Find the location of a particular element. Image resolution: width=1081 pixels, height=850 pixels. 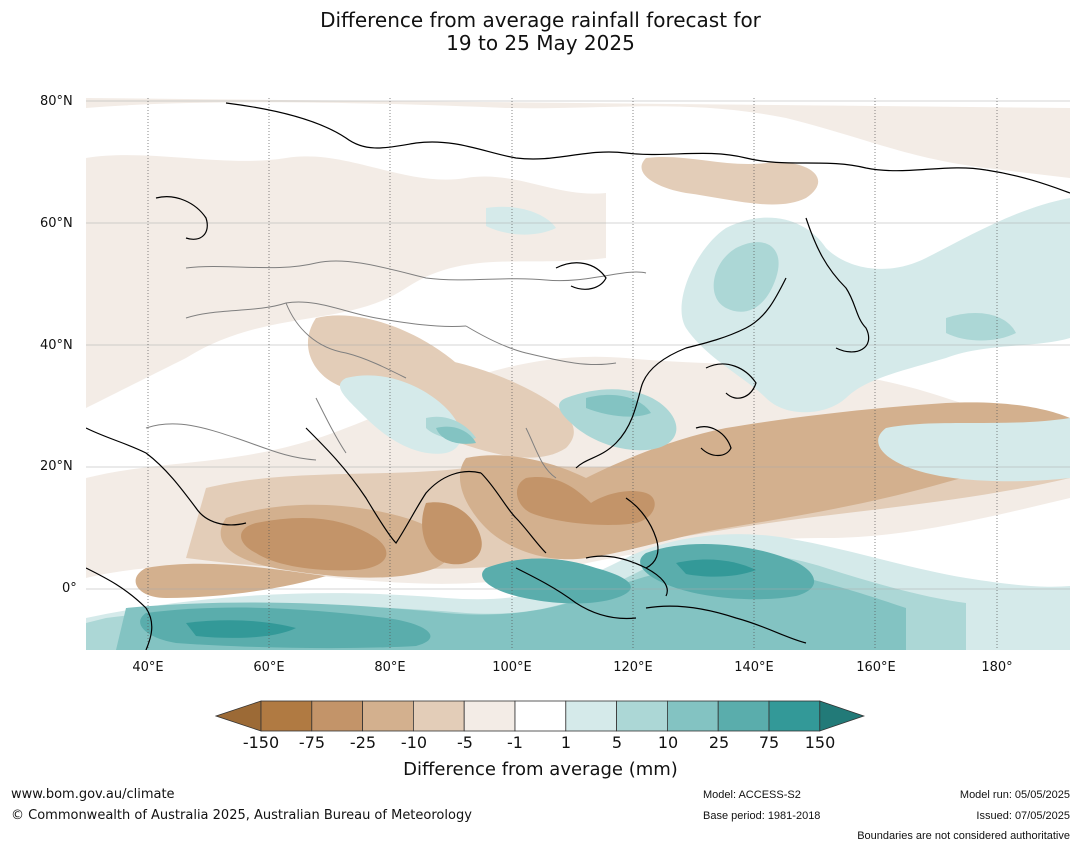

colorbar-tick: 150 is located at coordinates (820, 742).